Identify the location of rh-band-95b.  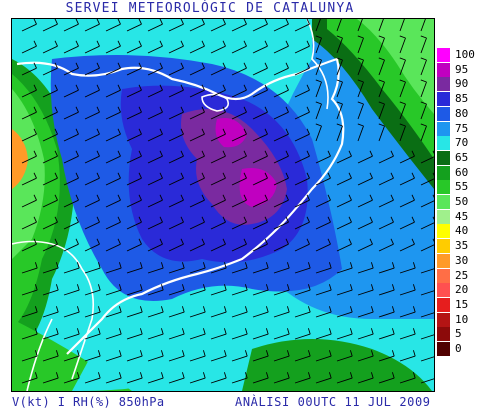
(231, 133).